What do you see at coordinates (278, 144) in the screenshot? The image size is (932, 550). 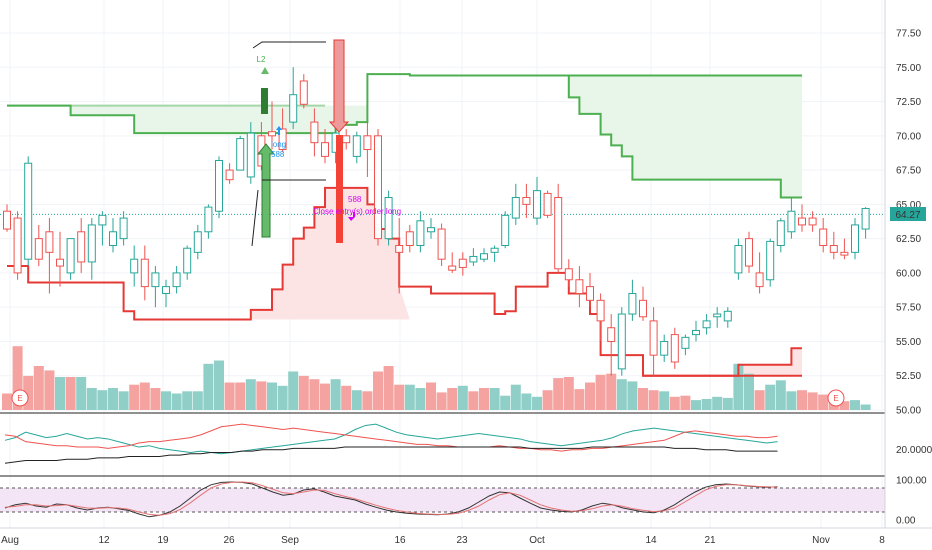 I see `long-label: long` at bounding box center [278, 144].